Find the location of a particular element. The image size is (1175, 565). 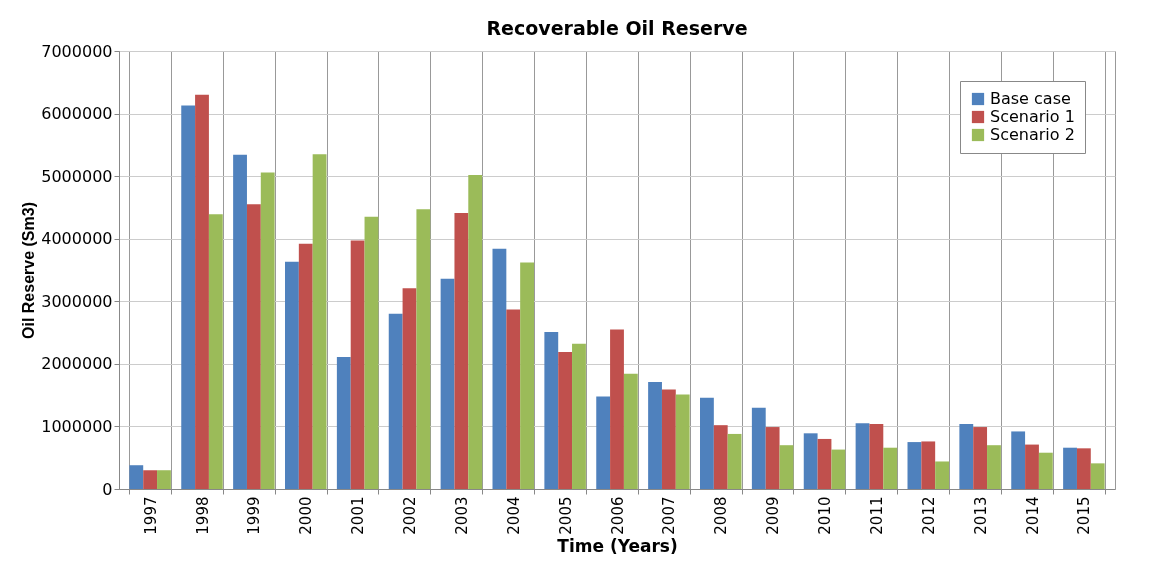

x-axis-title: Time (Years) is located at coordinates (617, 545).